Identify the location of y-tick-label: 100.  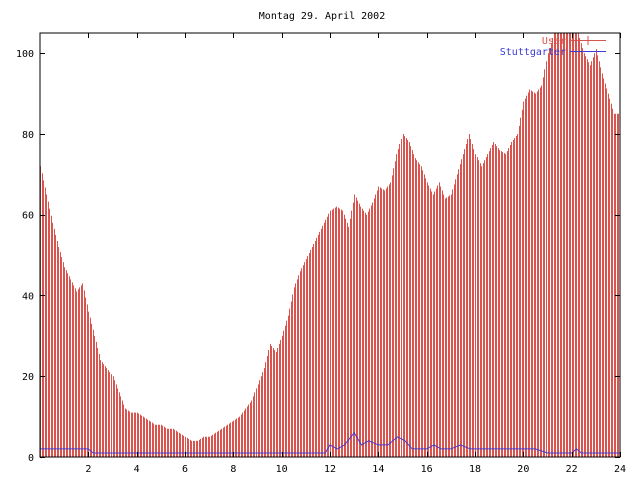
(25, 54).